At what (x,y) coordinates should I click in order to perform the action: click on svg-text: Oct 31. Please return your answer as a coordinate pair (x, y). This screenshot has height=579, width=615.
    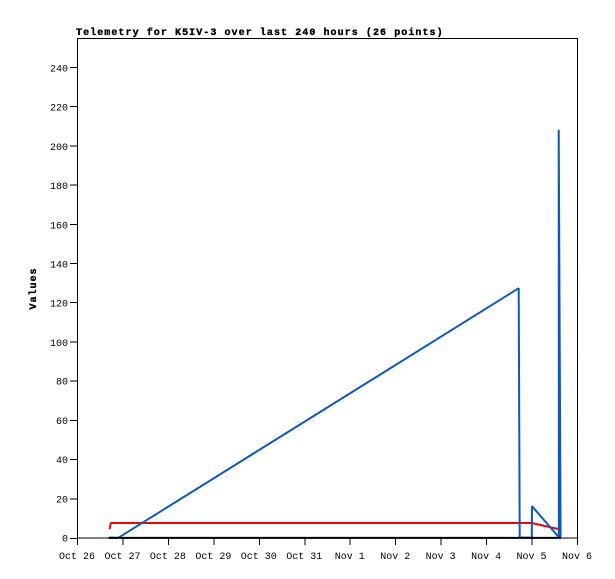
    Looking at the image, I should click on (304, 557).